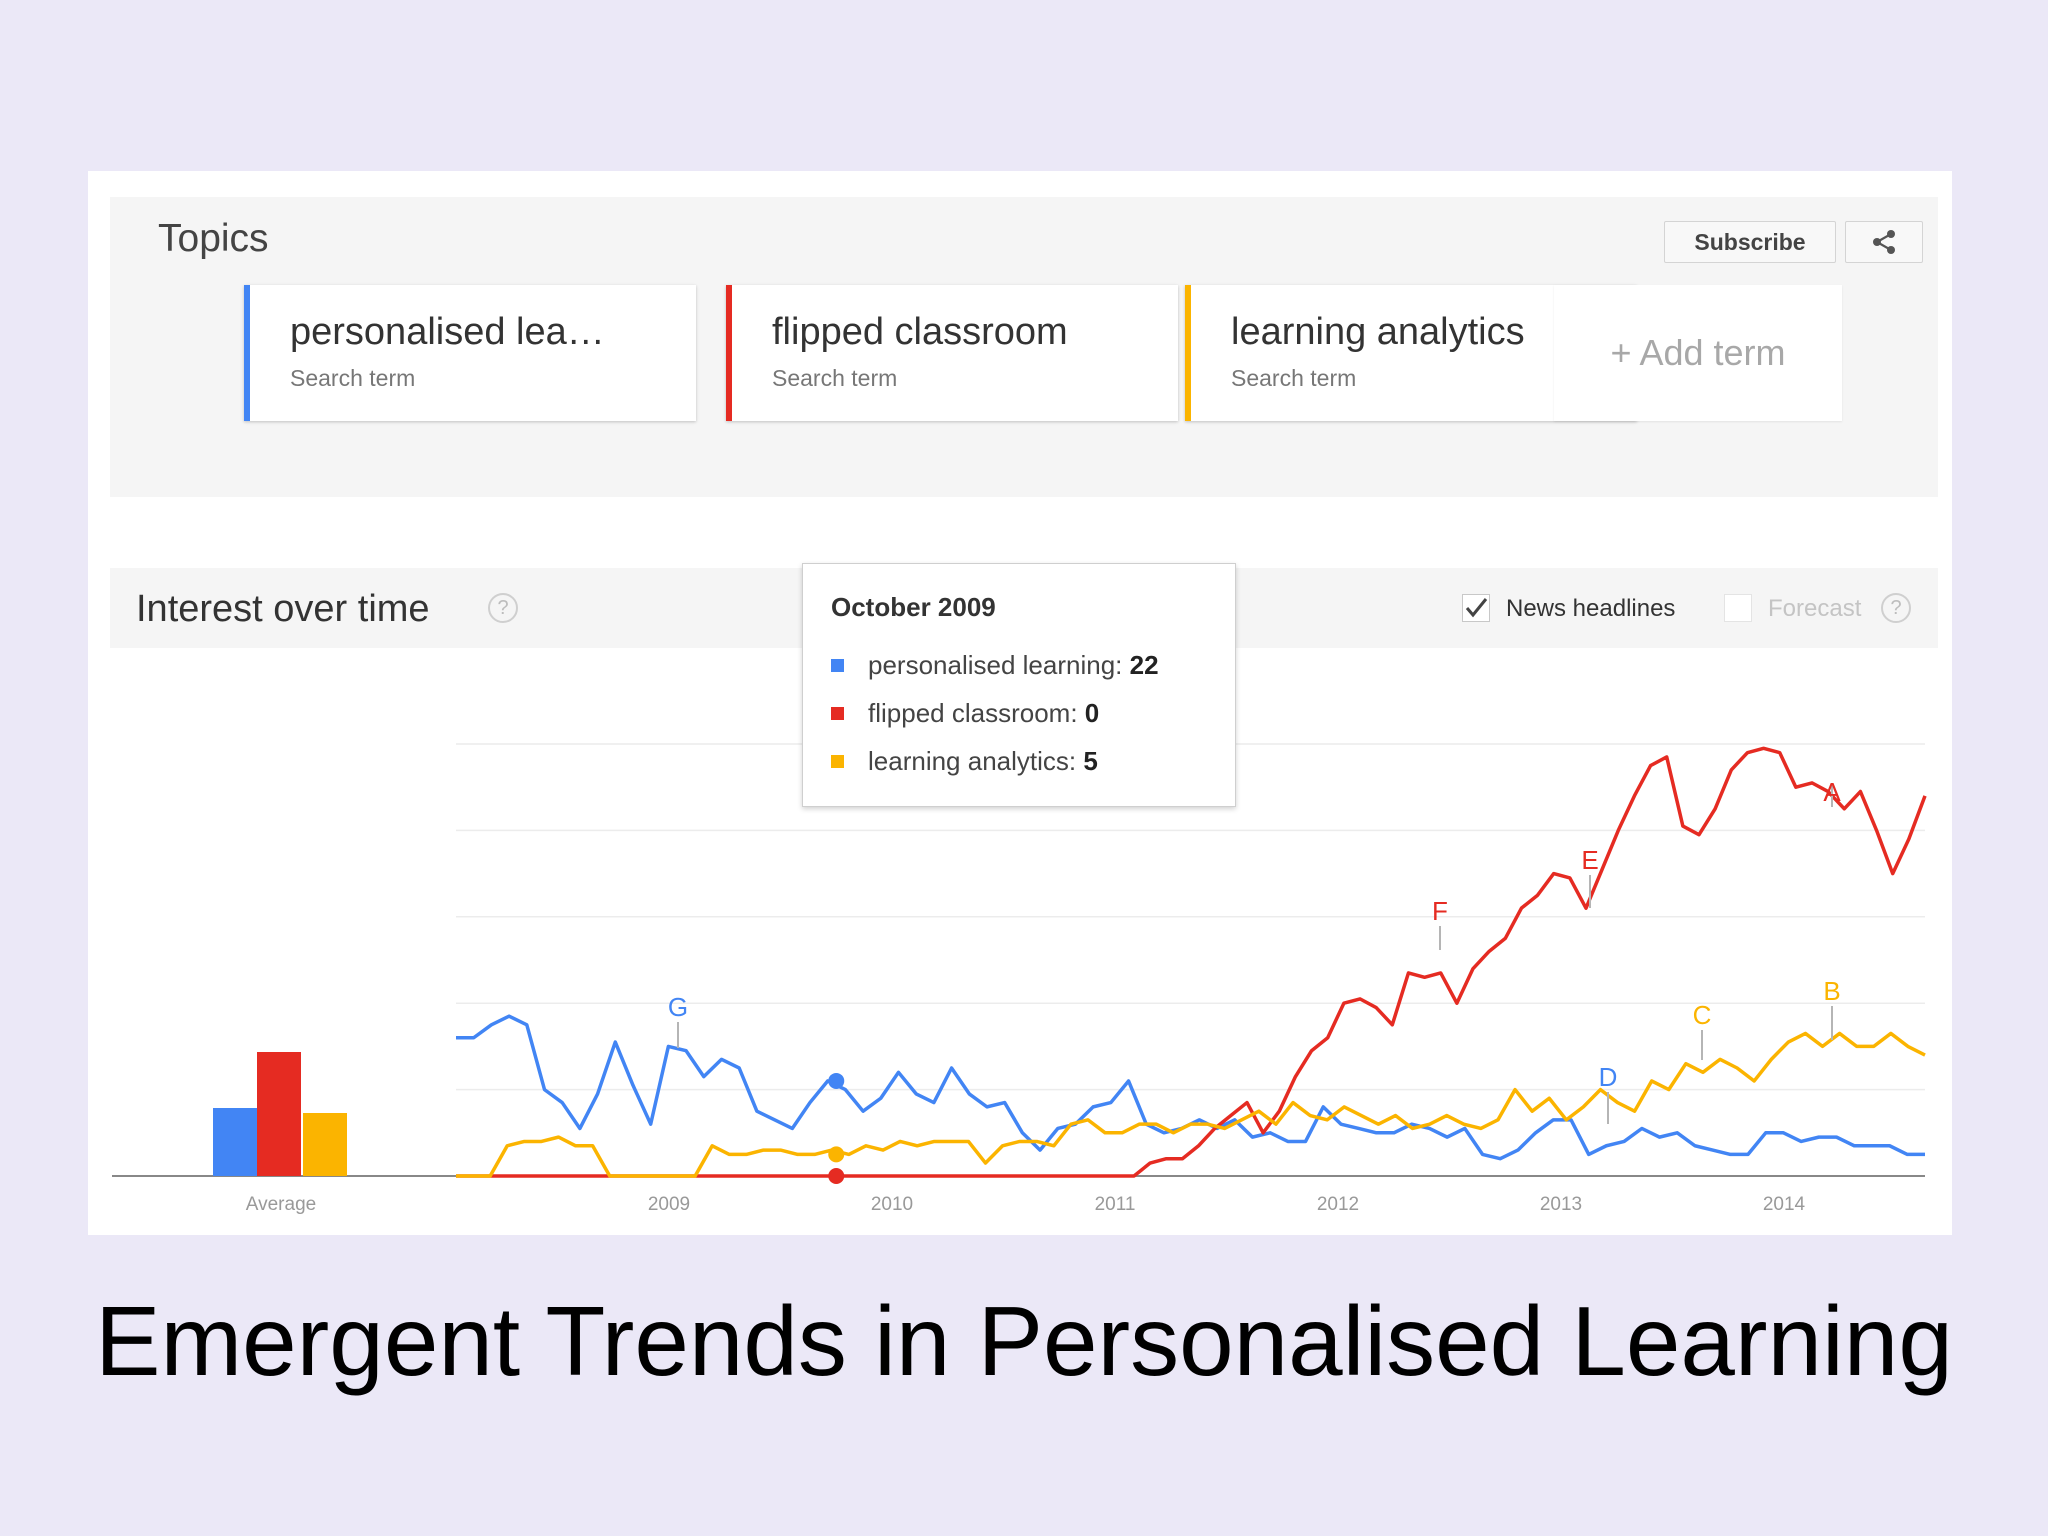 This screenshot has height=1536, width=2048. I want to click on term-card-personalised-learning: personalised lea… Search term, so click(470, 353).